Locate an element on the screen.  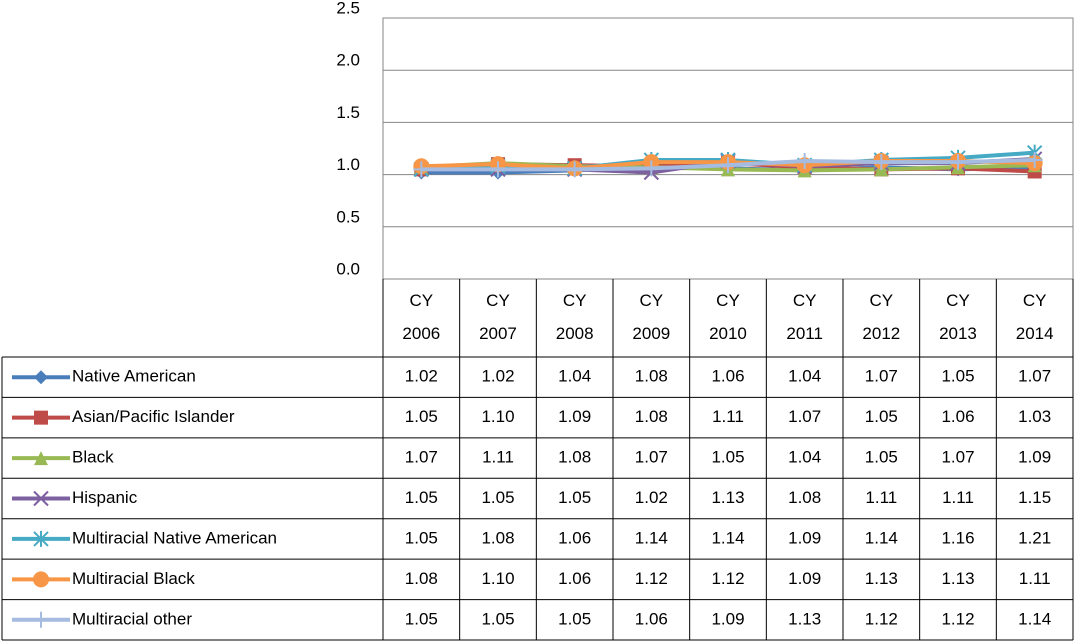
x-tick-label: CY 2007 is located at coordinates (498, 317).